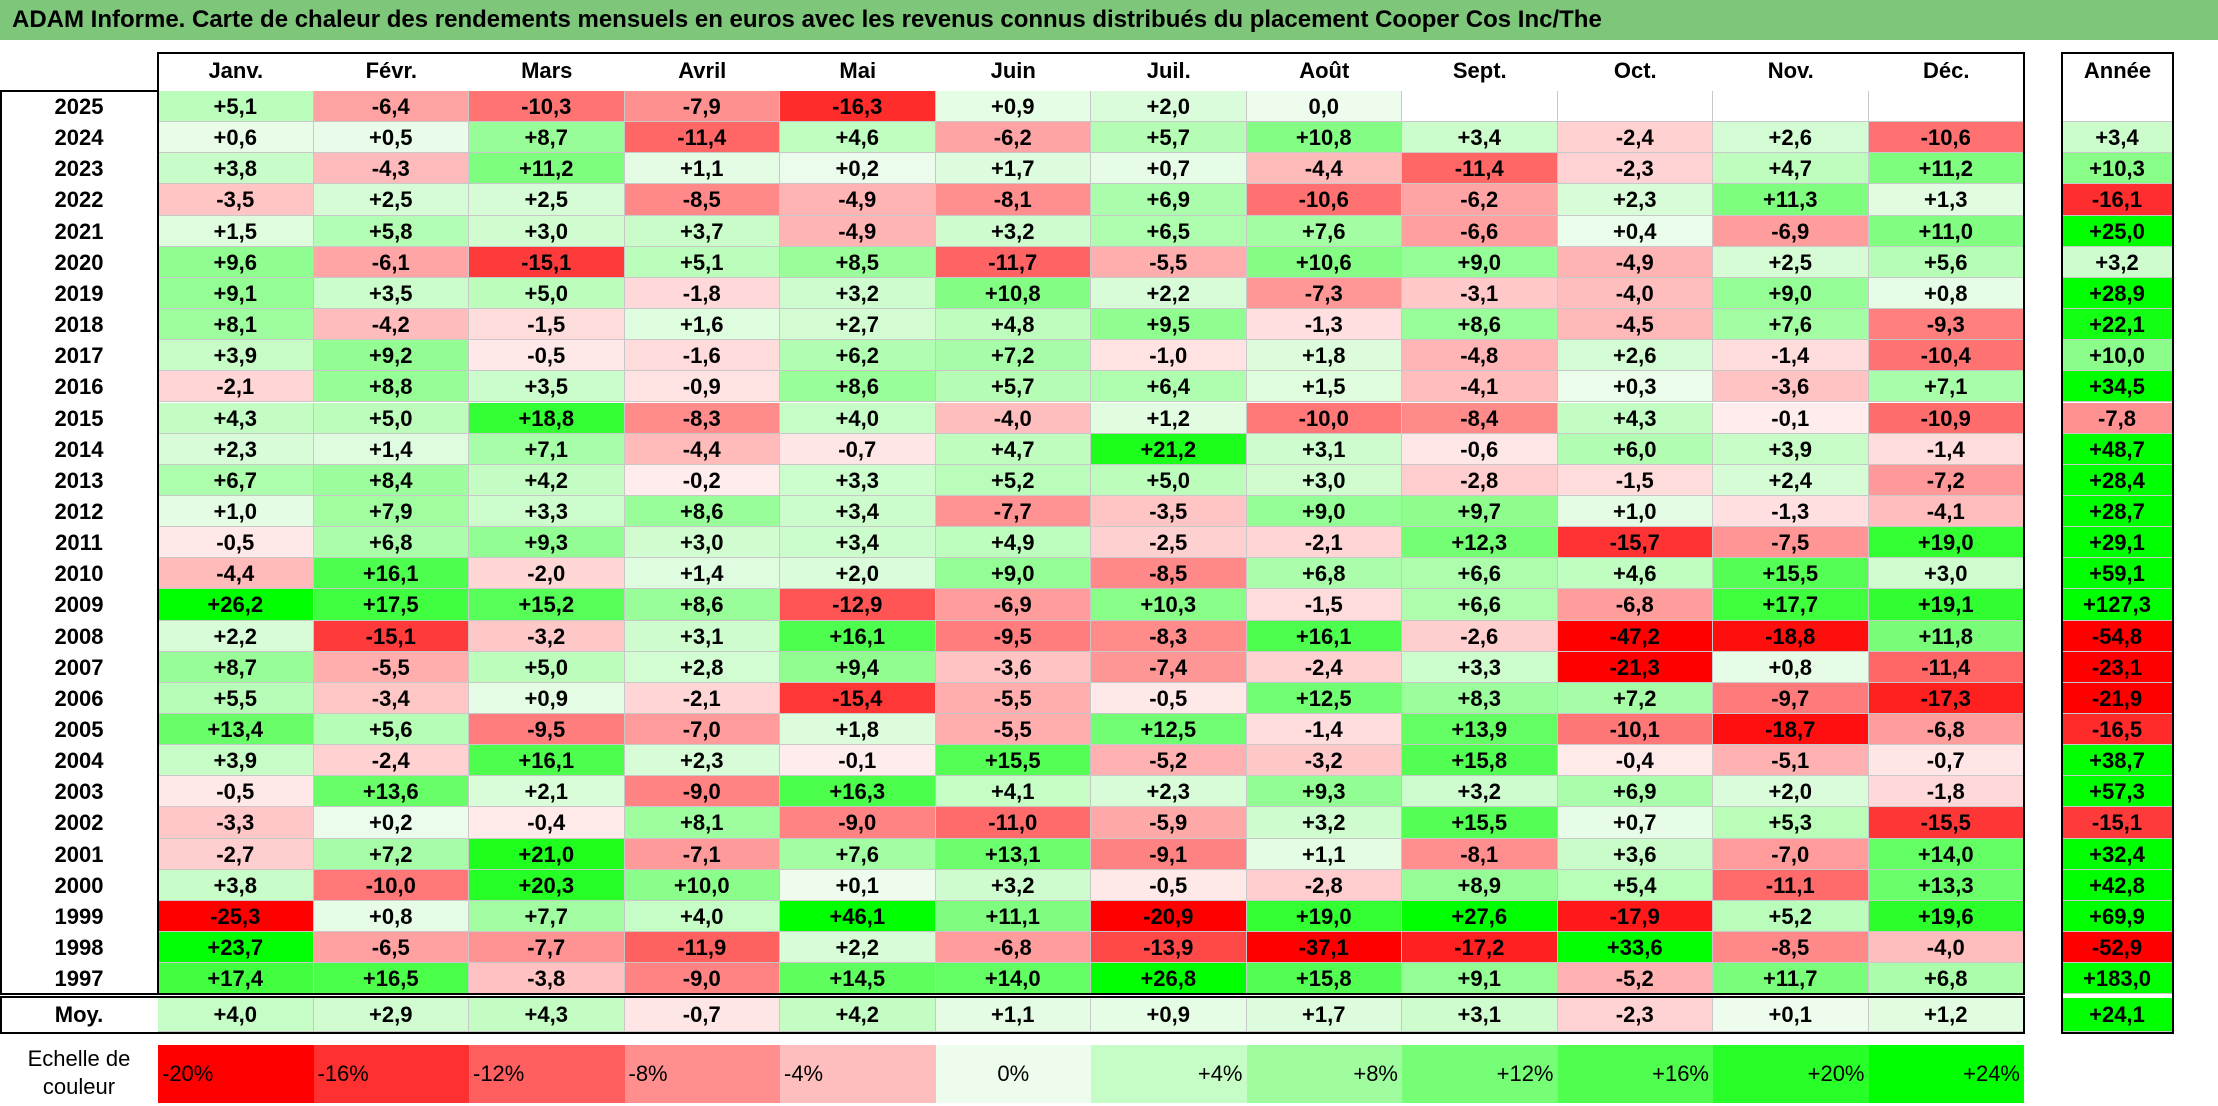 The width and height of the screenshot is (2218, 1106). Describe the element at coordinates (1946, 356) in the screenshot. I see `heatmap-cell: -10,4` at that location.